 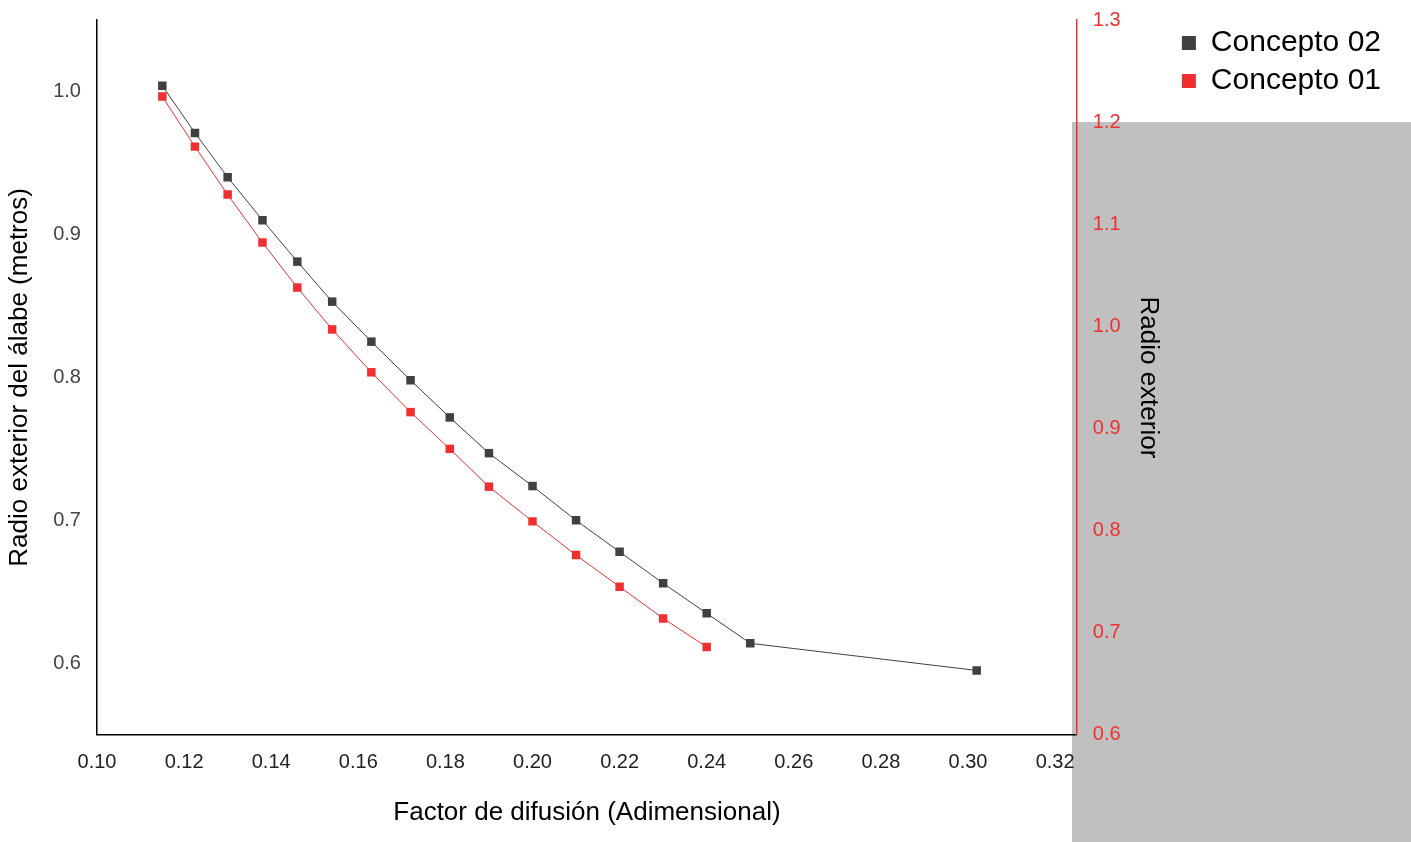 What do you see at coordinates (445, 761) in the screenshot?
I see `x-tick-label: 0.18` at bounding box center [445, 761].